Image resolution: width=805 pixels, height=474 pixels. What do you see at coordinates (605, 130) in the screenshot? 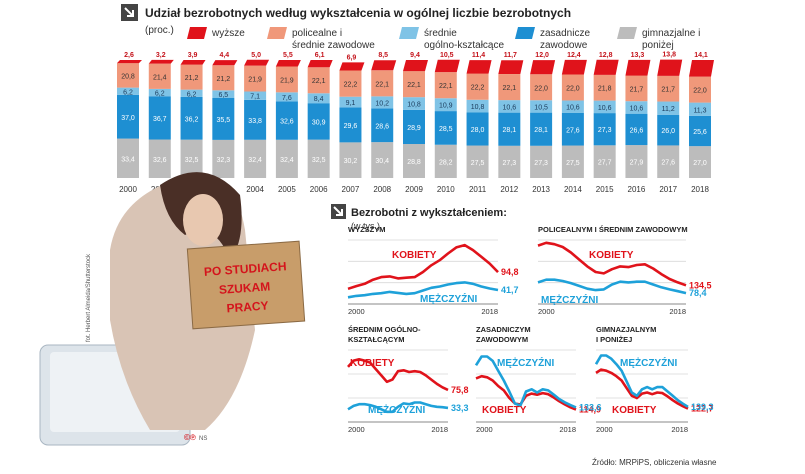
I see `data-label-zasadnicze: 27,3` at bounding box center [605, 130].